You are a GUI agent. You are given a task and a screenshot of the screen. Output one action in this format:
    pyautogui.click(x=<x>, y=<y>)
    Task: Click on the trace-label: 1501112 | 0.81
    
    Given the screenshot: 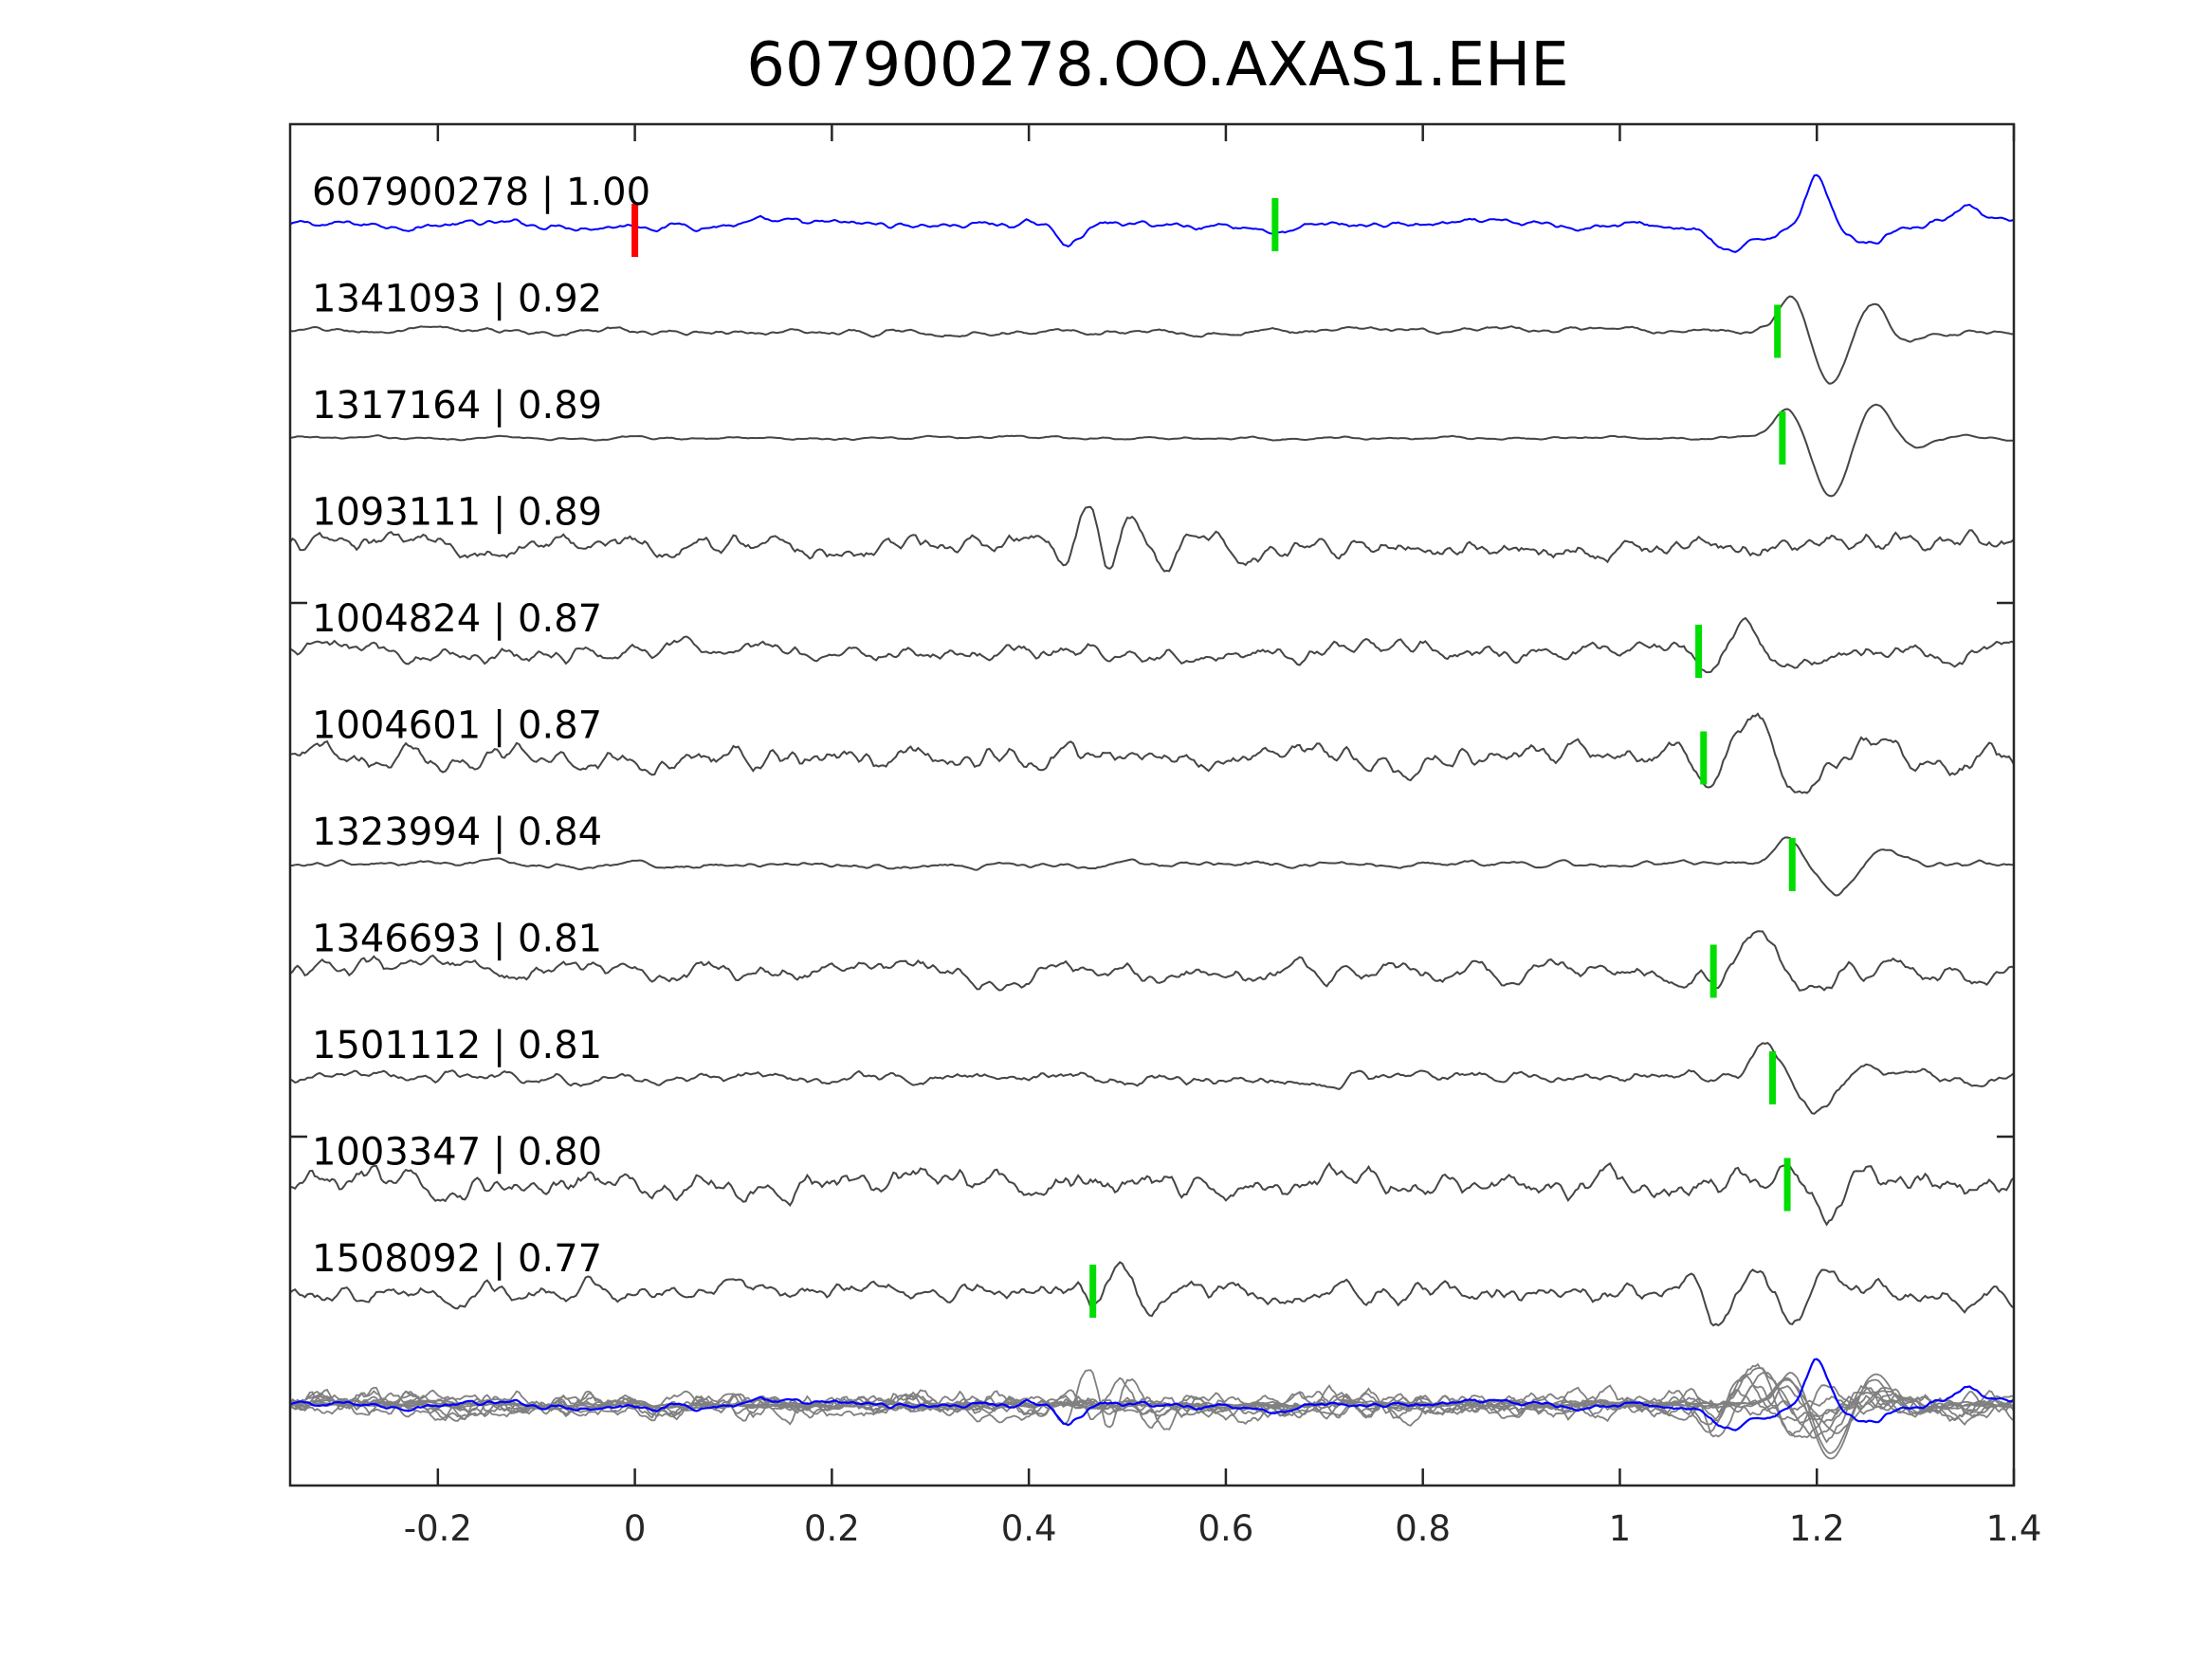 What is the action you would take?
    pyautogui.click(x=457, y=1045)
    